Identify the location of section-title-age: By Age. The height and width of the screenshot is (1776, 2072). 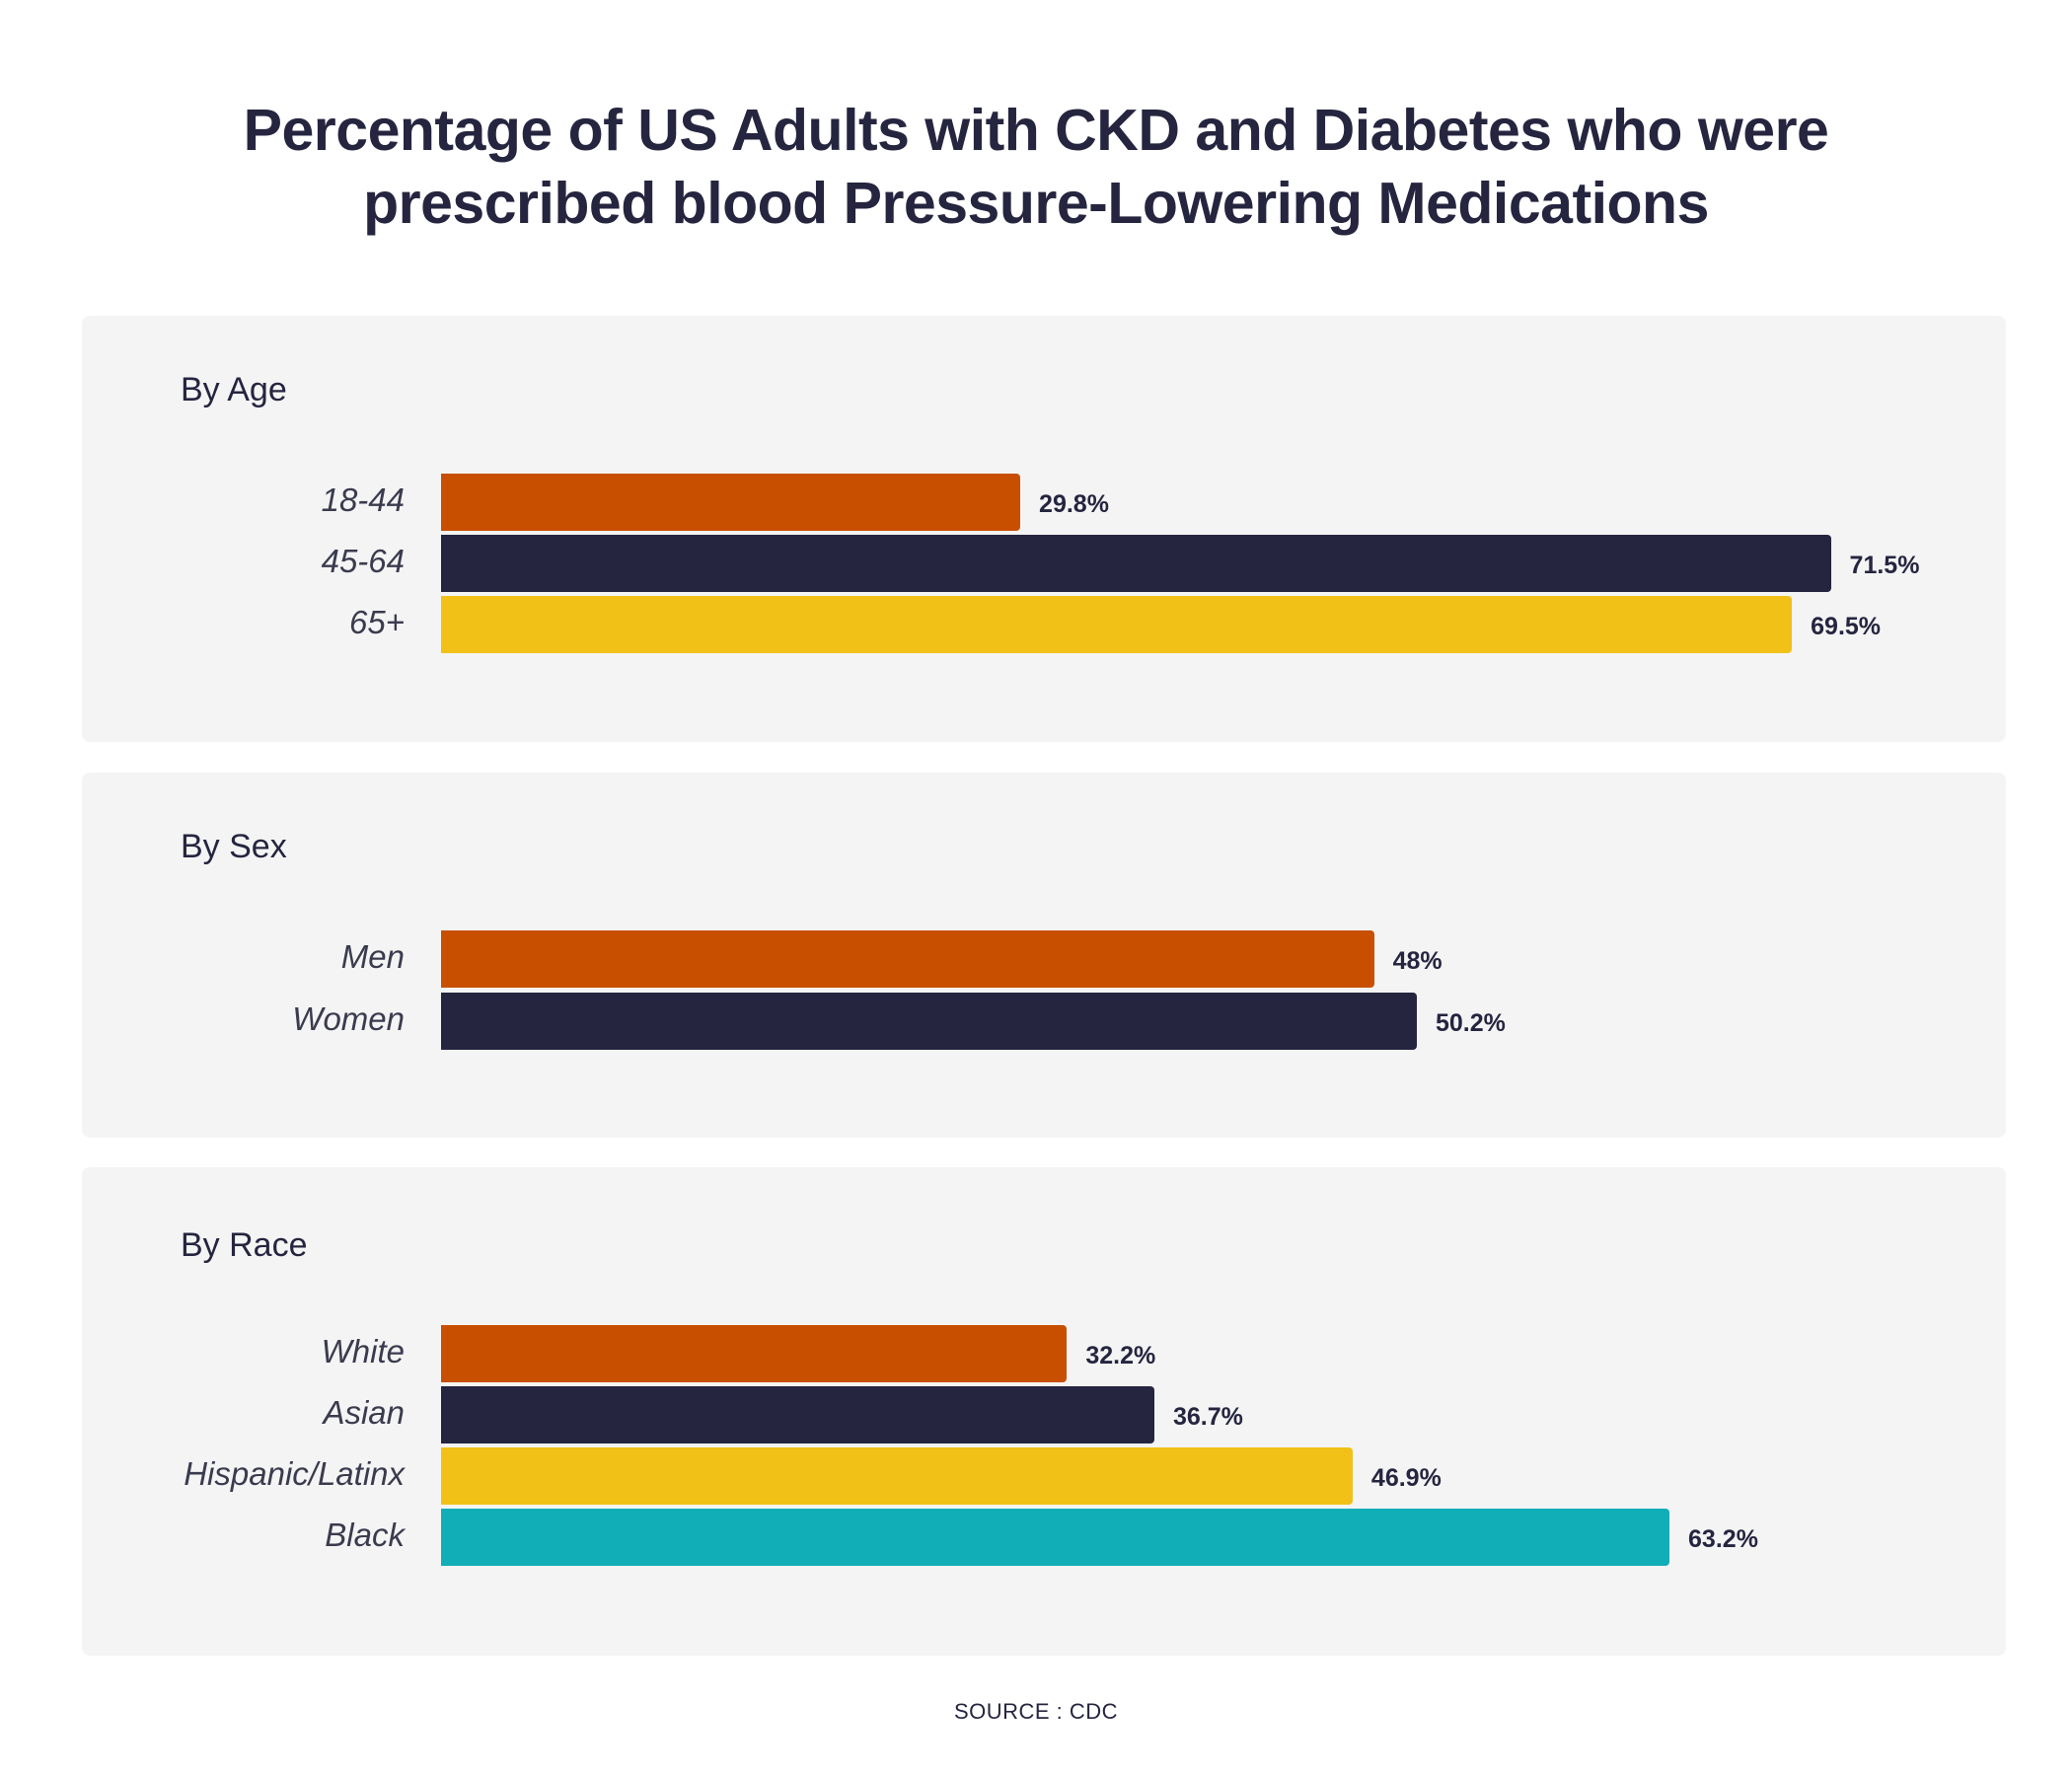
(234, 390).